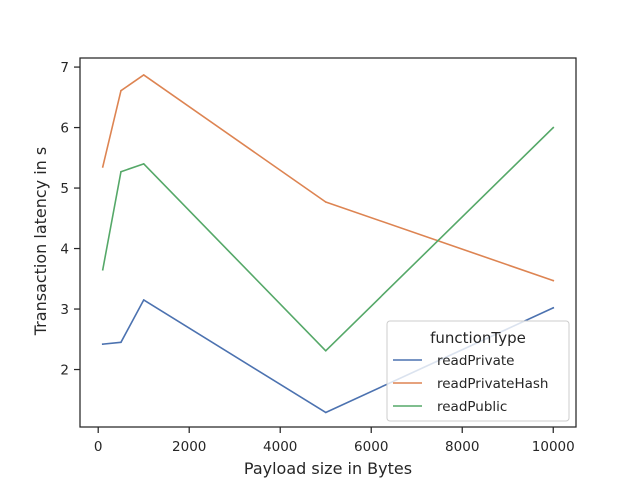 This screenshot has height=484, width=640. Describe the element at coordinates (492, 384) in the screenshot. I see `legend-label-readPrivateHash: readPrivateHash` at that location.